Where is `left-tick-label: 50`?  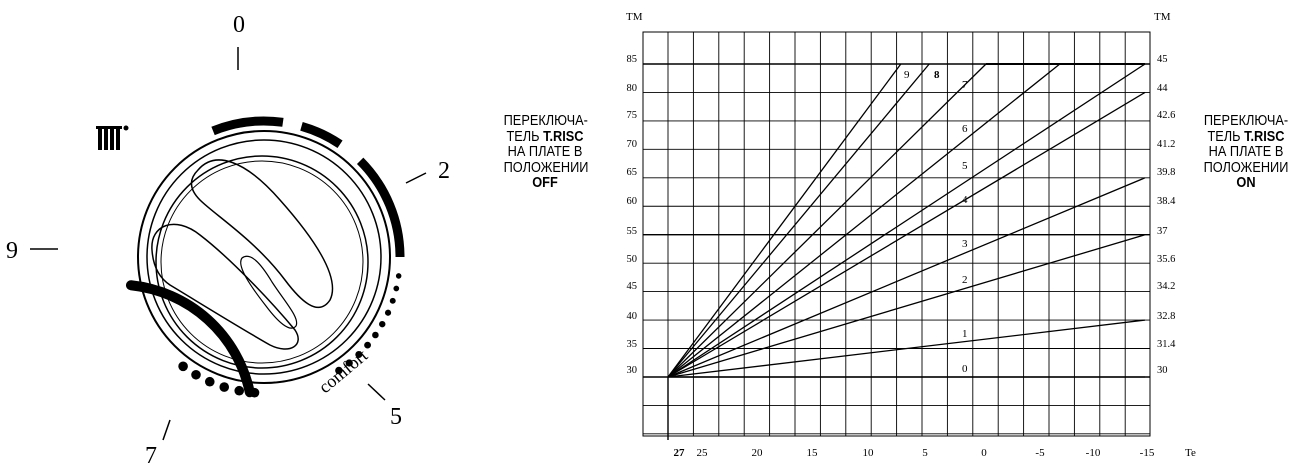
left-tick-label: 50 is located at coordinates (632, 259).